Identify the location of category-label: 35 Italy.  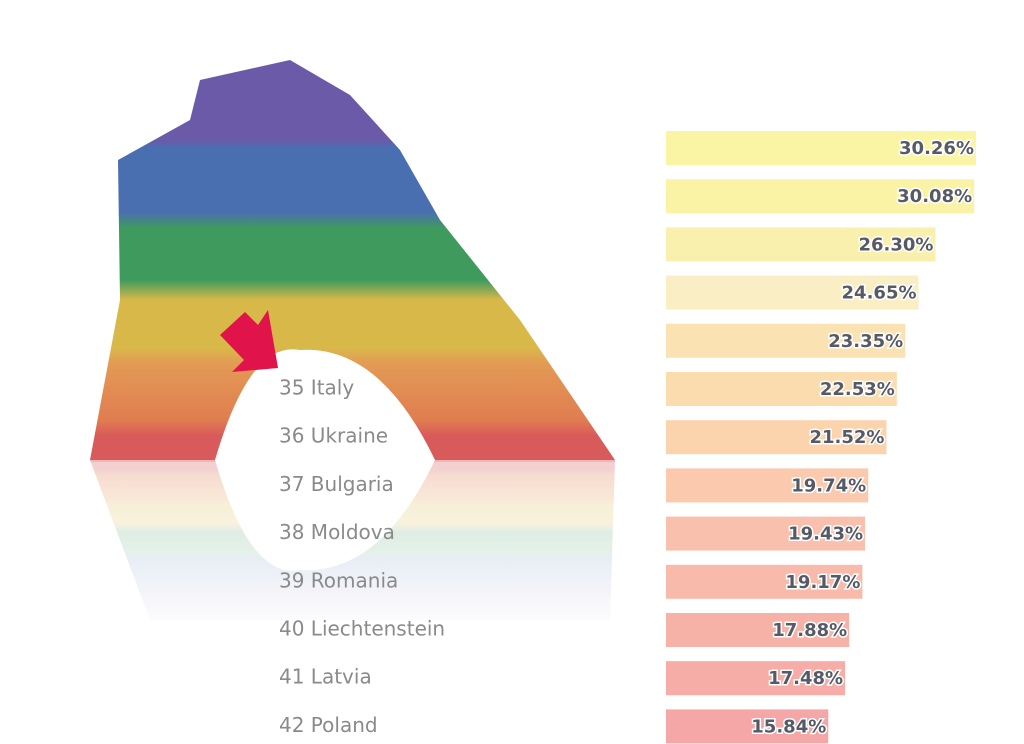
(316, 388).